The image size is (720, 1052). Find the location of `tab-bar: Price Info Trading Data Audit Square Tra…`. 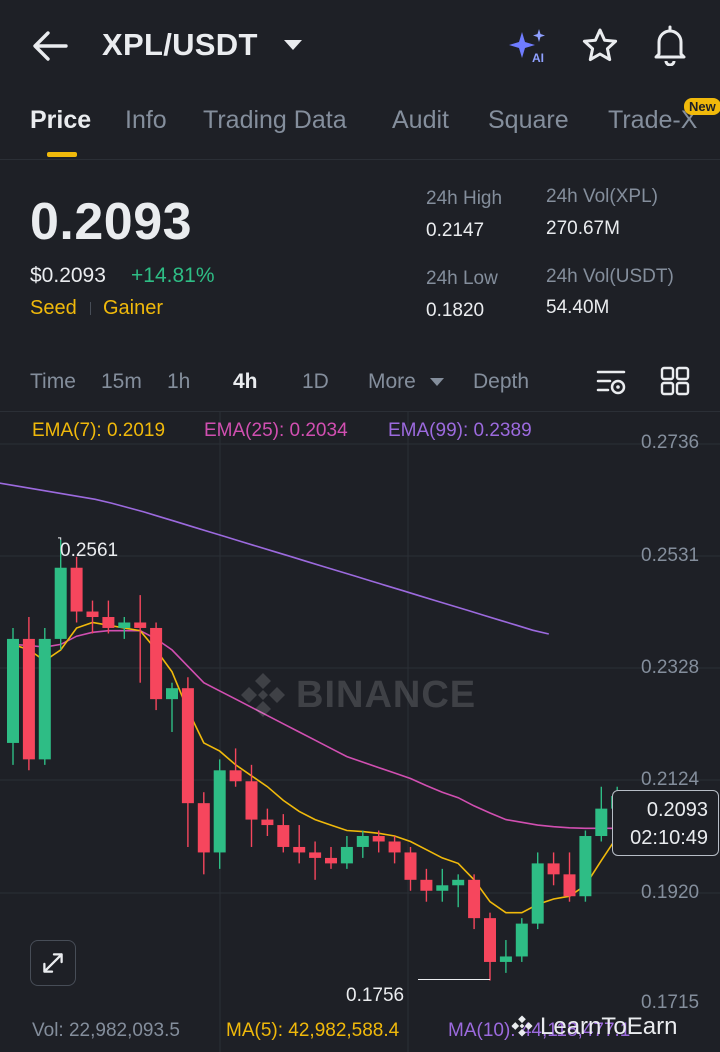

tab-bar: Price Info Trading Data Audit Square Tra… is located at coordinates (360, 126).